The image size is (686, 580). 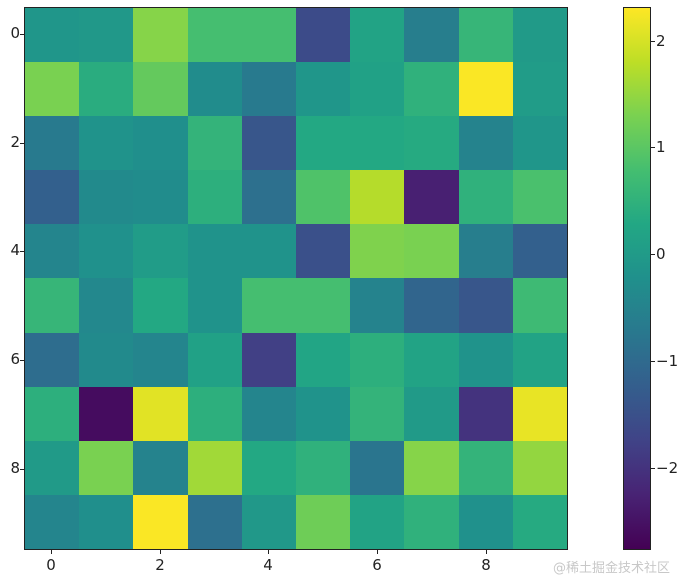 I want to click on y-tick-label: 0, so click(x=15, y=33).